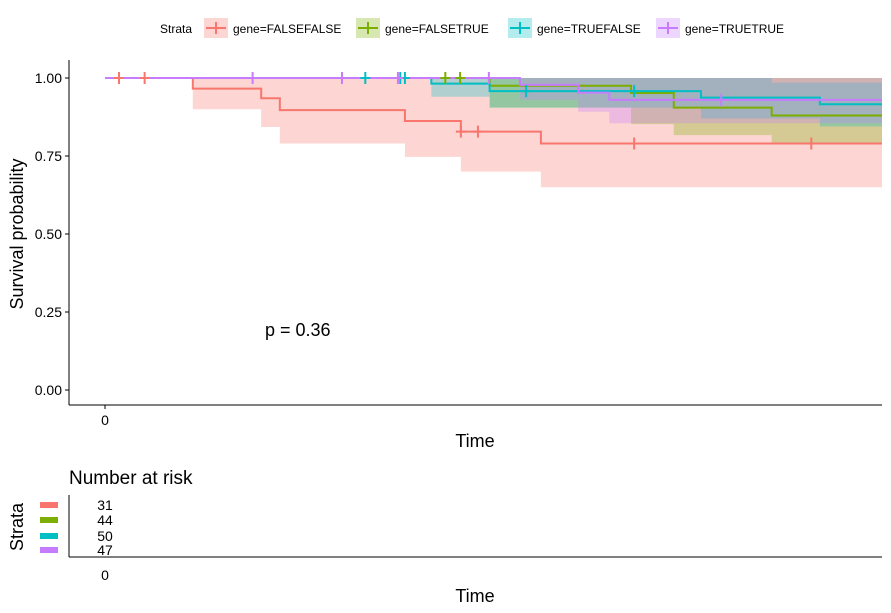 Image resolution: width=891 pixels, height=613 pixels. I want to click on p-value-annotation: p = 0.36, so click(298, 330).